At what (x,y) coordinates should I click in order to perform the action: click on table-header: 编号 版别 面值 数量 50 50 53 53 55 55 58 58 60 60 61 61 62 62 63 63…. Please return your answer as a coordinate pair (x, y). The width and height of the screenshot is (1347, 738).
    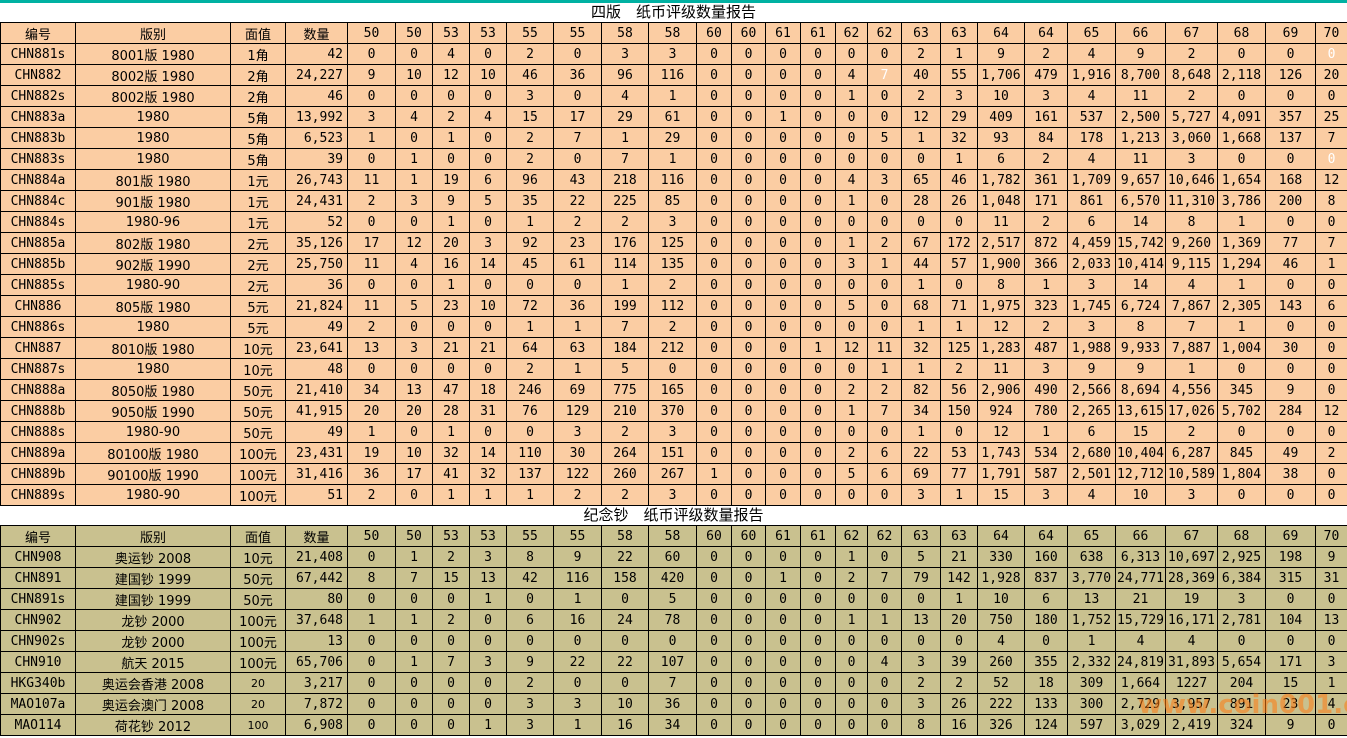
    Looking at the image, I should click on (673, 33).